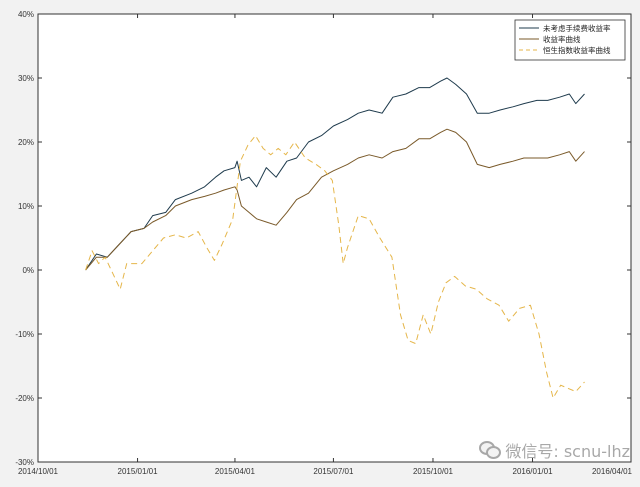  Describe the element at coordinates (24, 334) in the screenshot. I see `y-tick-label: -10%` at that location.